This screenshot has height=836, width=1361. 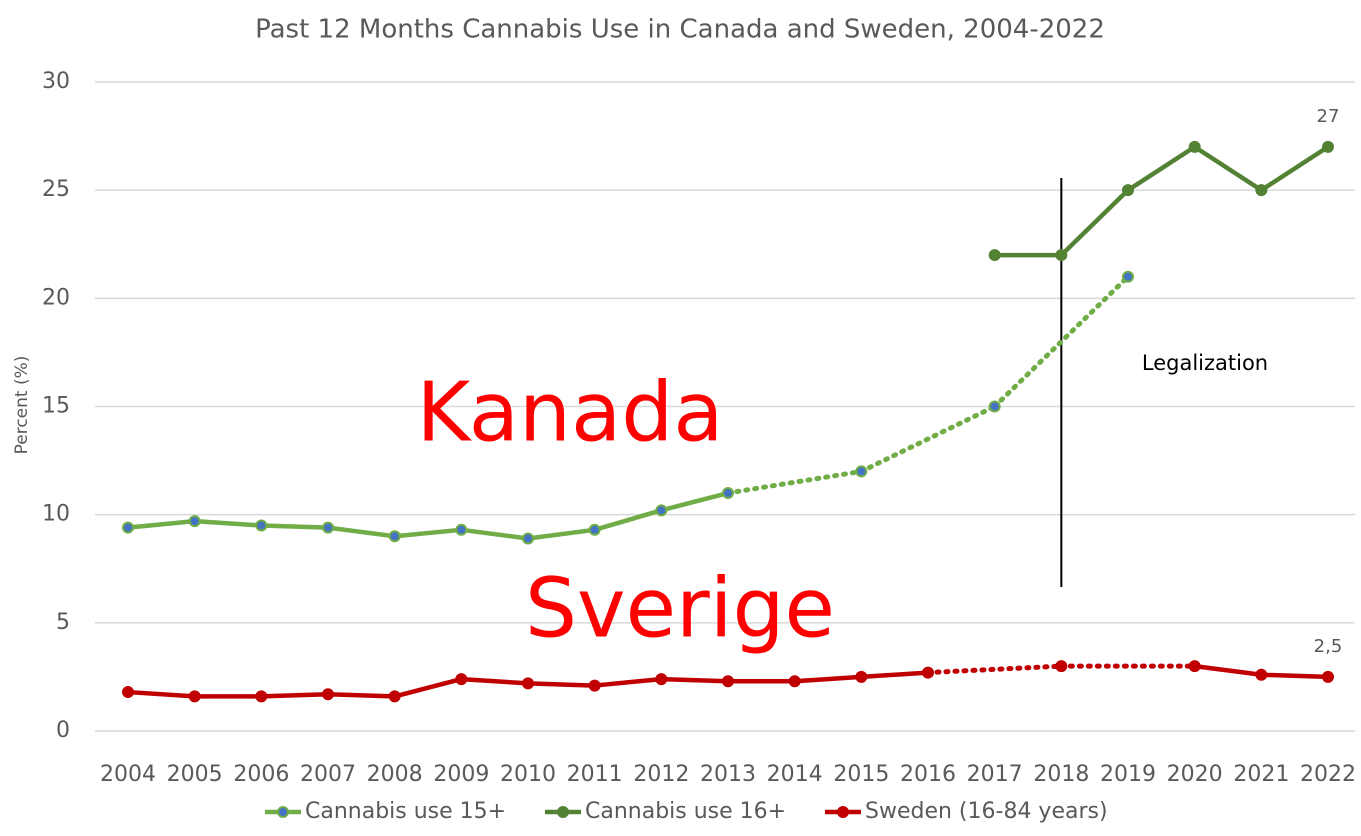 What do you see at coordinates (128, 774) in the screenshot?
I see `x-tick-label: 2004` at bounding box center [128, 774].